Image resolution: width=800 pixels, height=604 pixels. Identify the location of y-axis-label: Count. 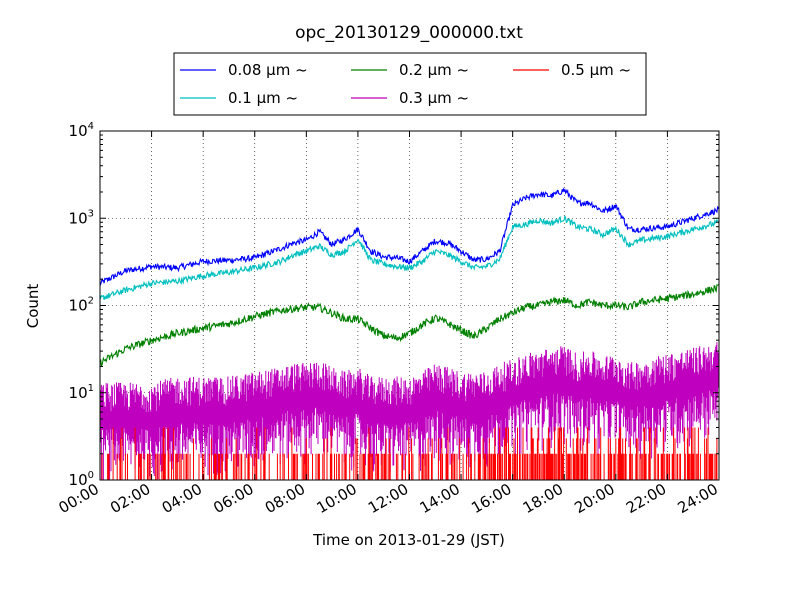
(33, 306).